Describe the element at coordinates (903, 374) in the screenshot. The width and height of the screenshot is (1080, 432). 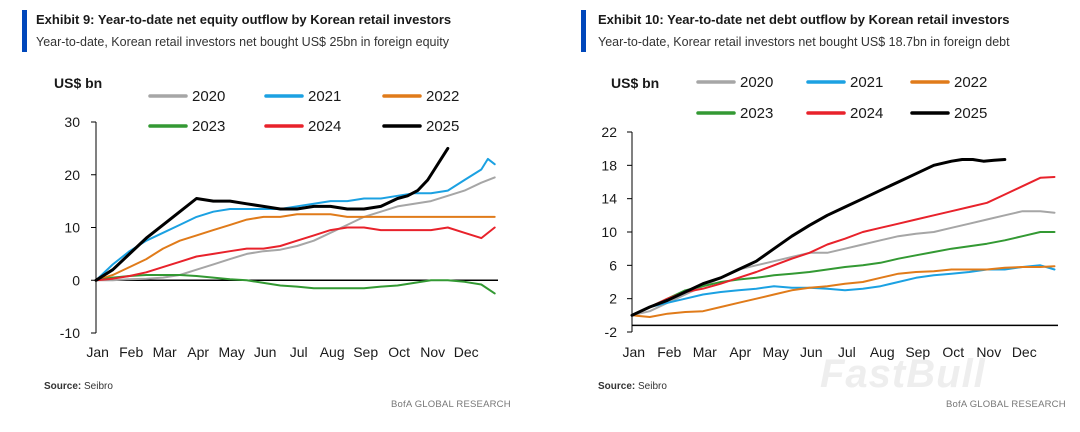
I see `watermark-logo: FastBull` at that location.